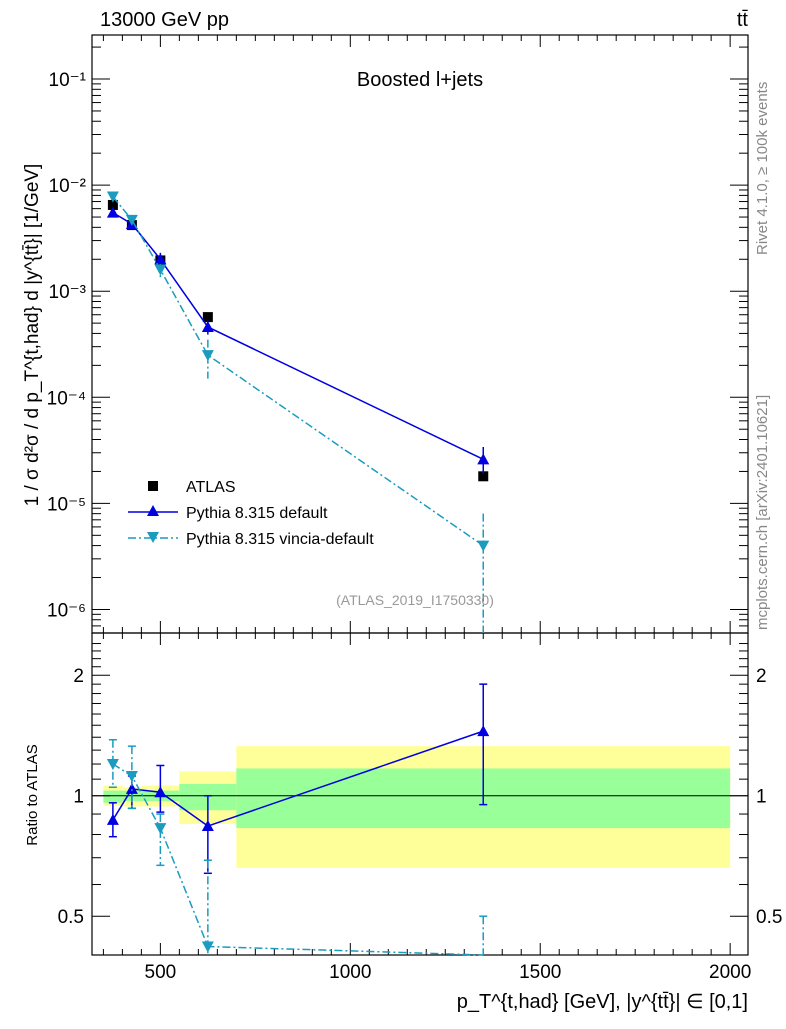 The width and height of the screenshot is (786, 1029). Describe the element at coordinates (769, 917) in the screenshot. I see `ratio-tick-label-right: 0.5` at that location.